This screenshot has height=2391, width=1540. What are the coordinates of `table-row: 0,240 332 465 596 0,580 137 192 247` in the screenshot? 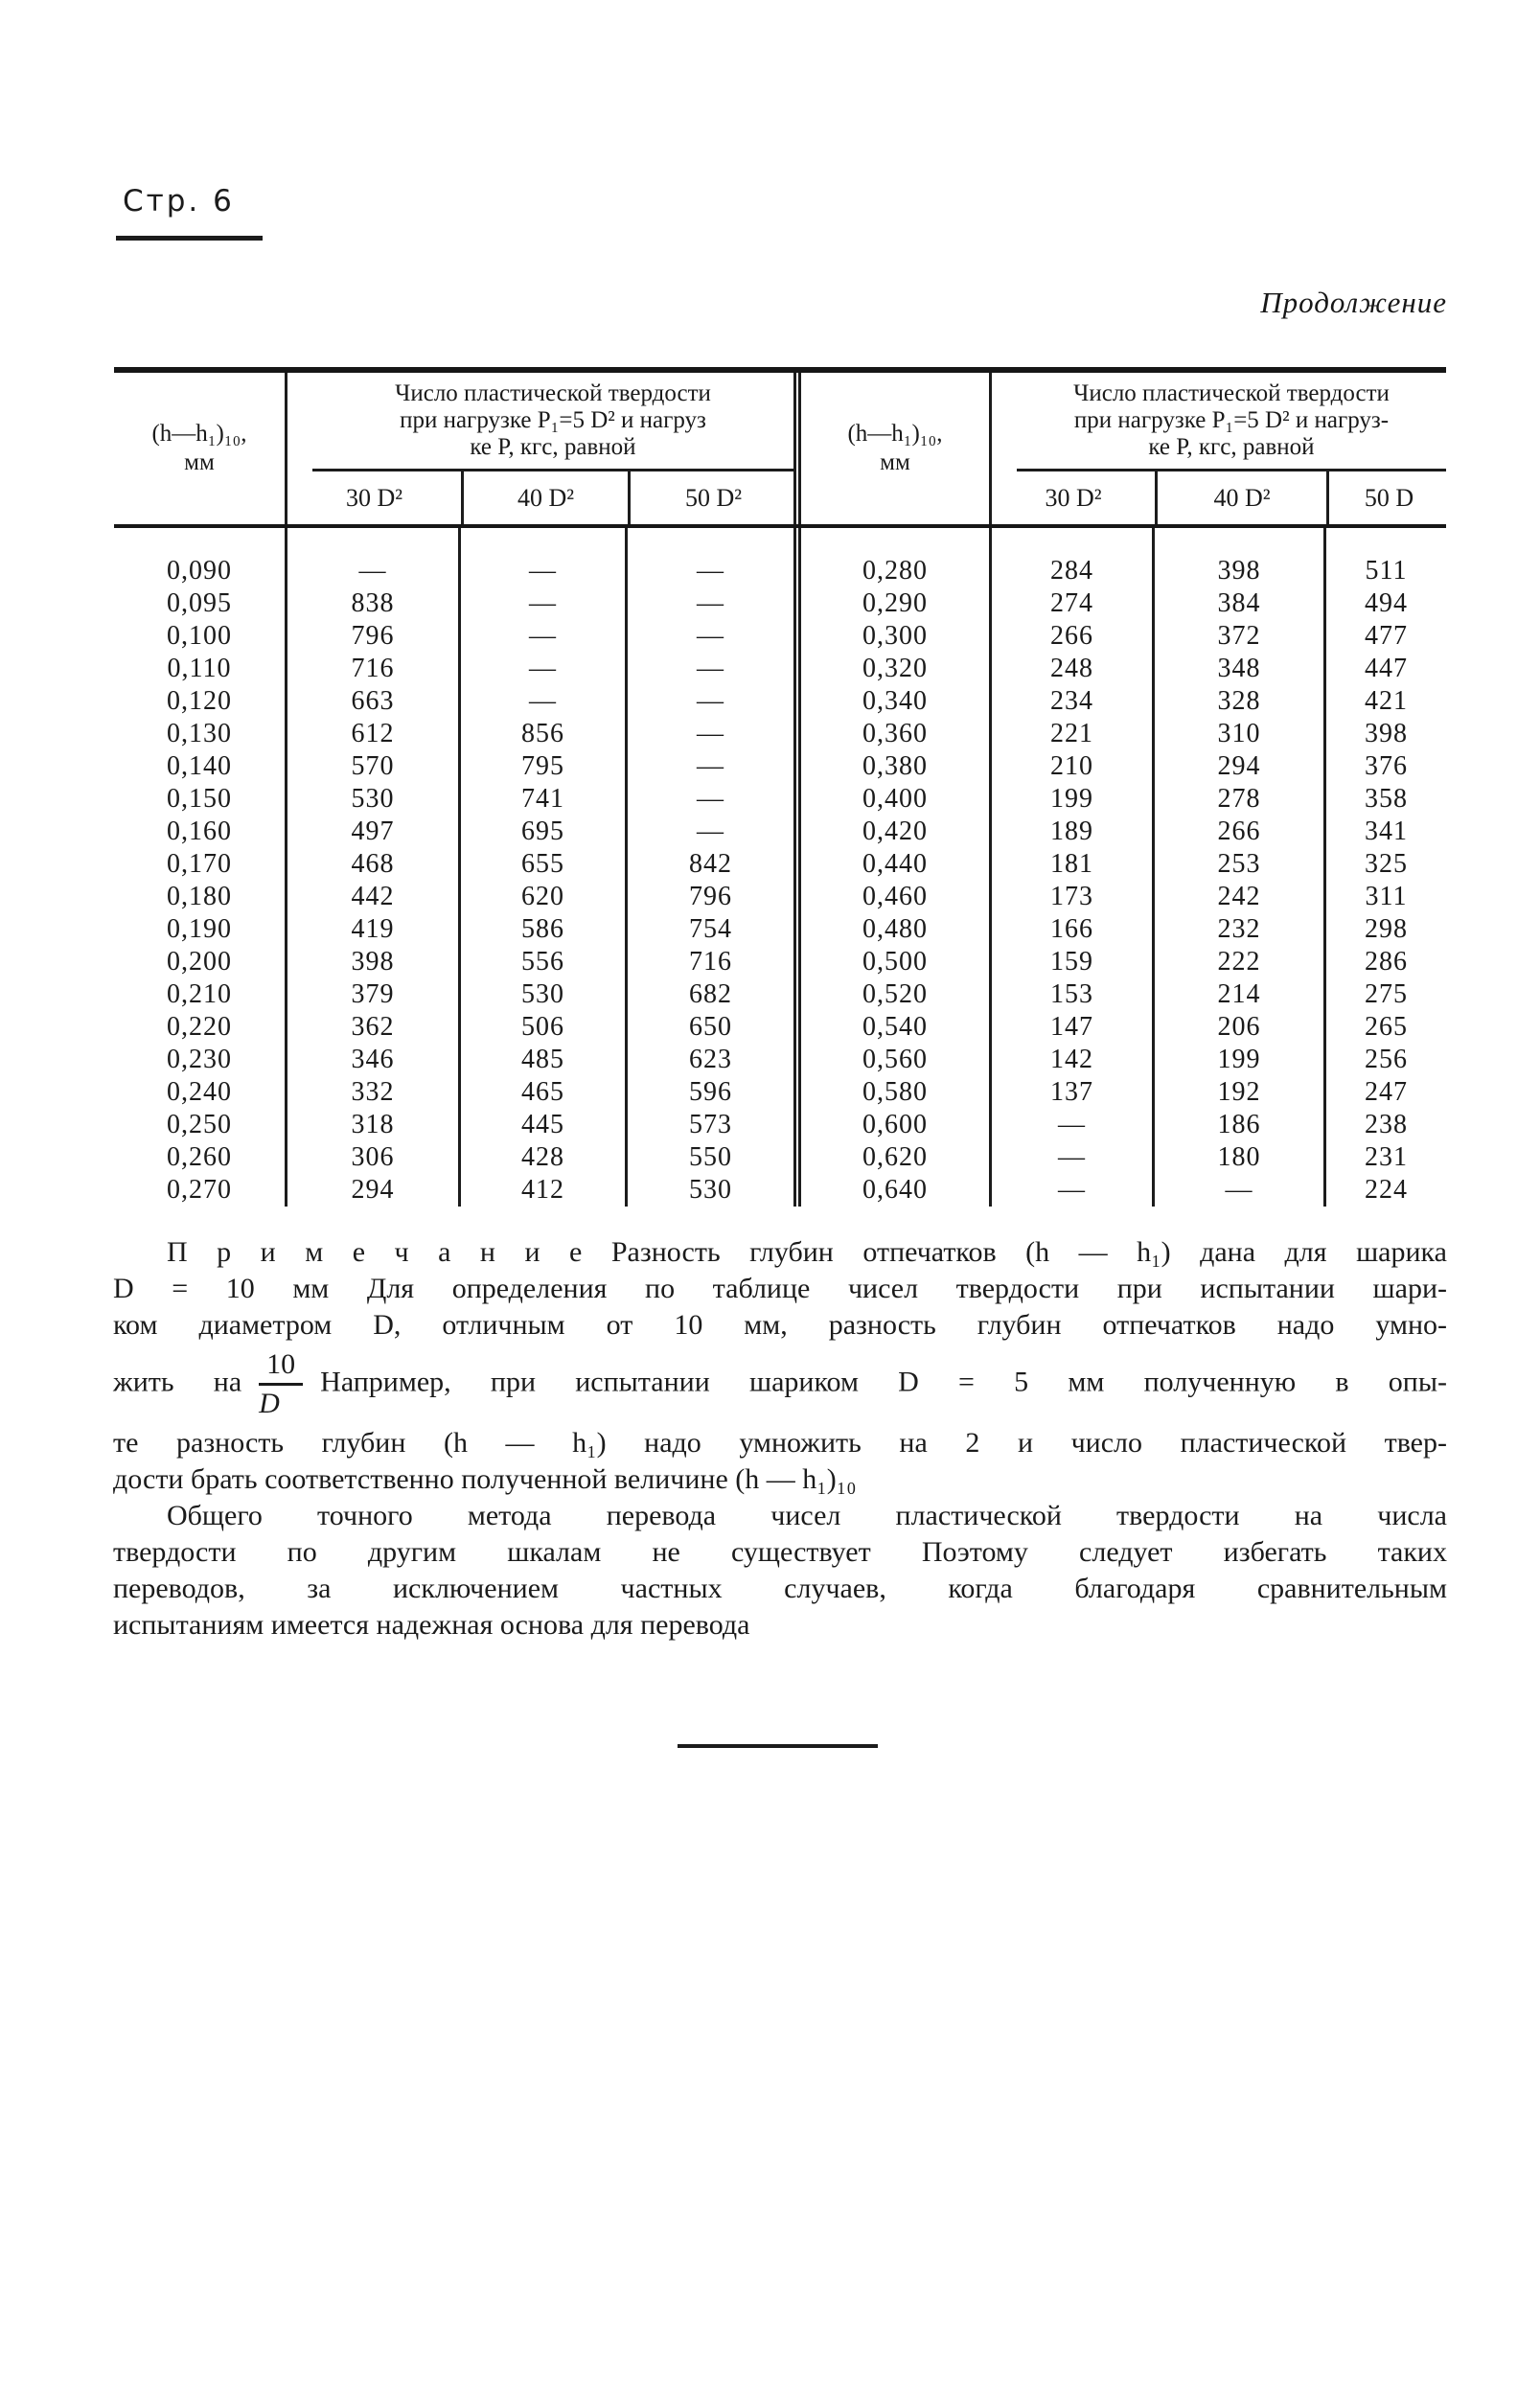 It's located at (780, 1092).